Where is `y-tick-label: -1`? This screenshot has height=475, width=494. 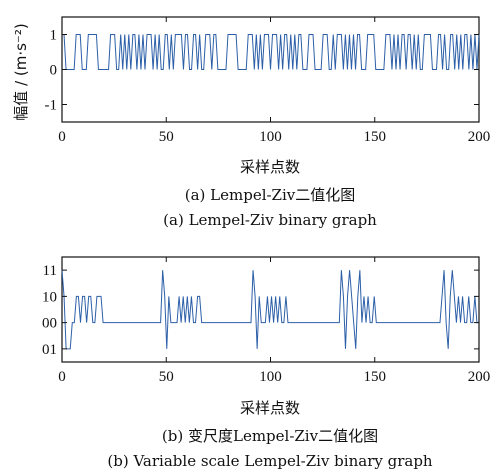
y-tick-label: -1 is located at coordinates (51, 106).